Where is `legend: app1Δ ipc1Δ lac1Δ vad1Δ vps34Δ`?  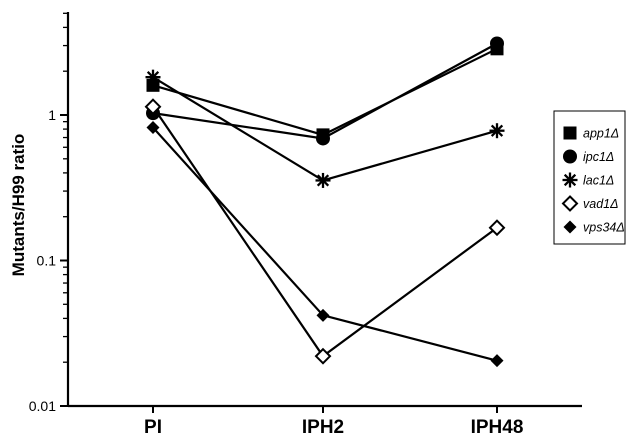 legend: app1Δ ipc1Δ lac1Δ vad1Δ vps34Δ is located at coordinates (589, 177).